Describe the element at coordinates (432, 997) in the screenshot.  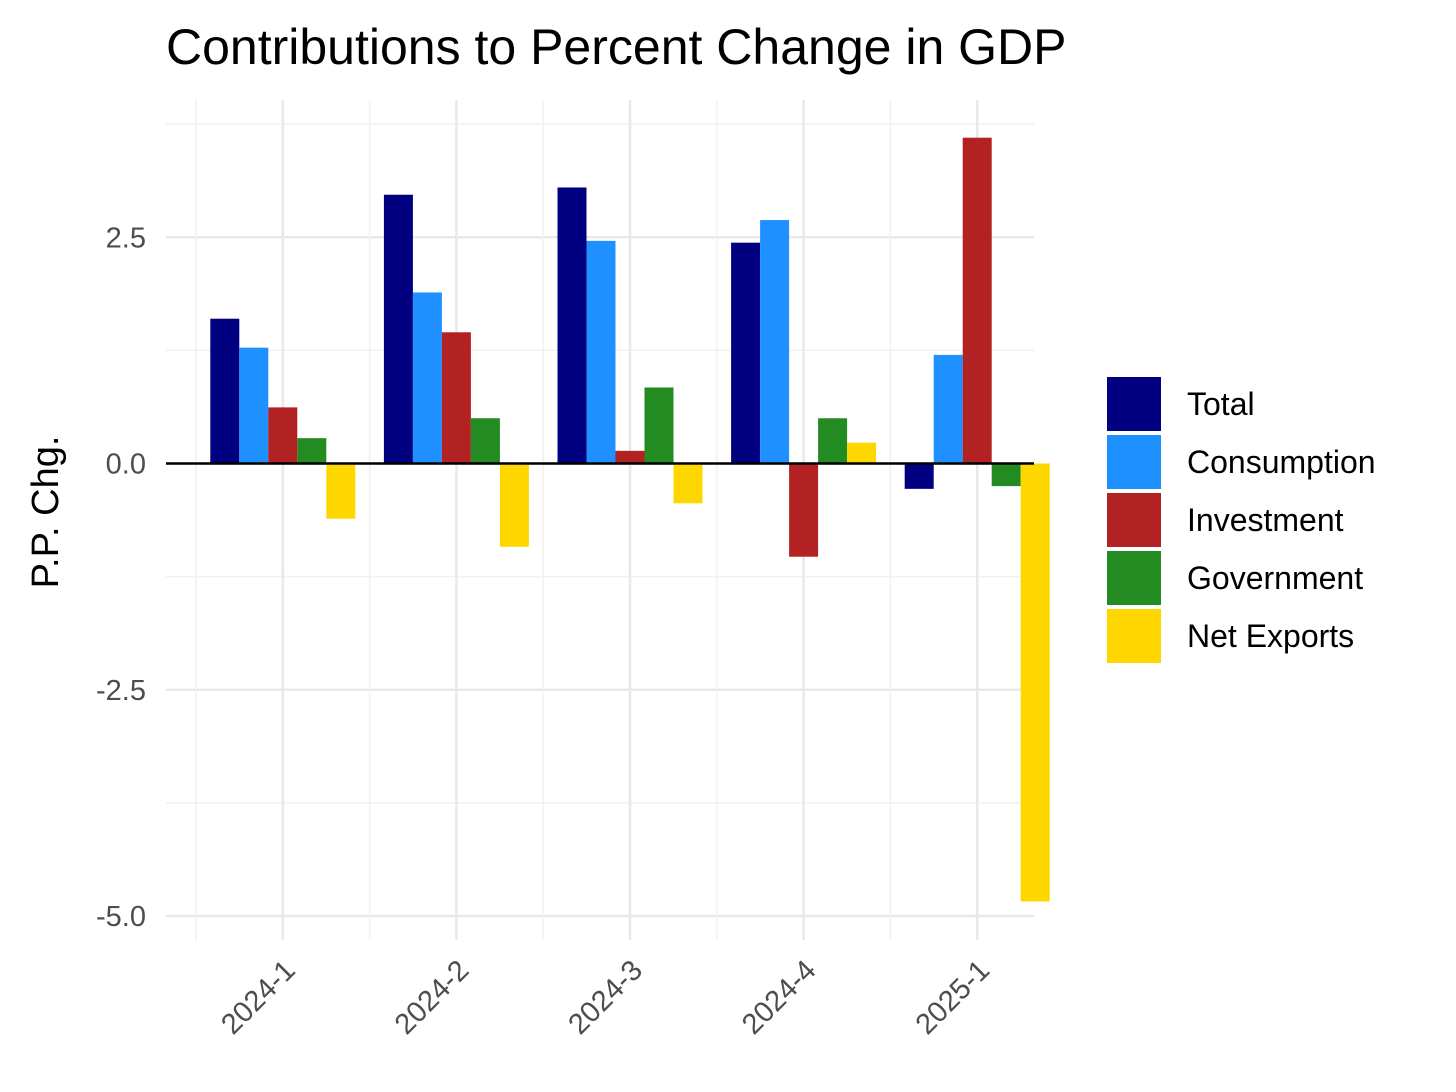
I see `x-tick-label: 2024-2` at that location.